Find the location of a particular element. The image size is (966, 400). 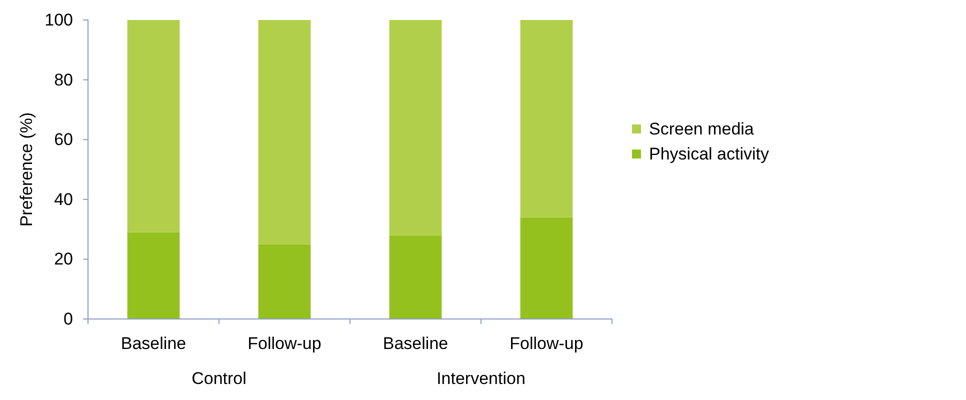

y-tick-label: 60 is located at coordinates (63, 140).